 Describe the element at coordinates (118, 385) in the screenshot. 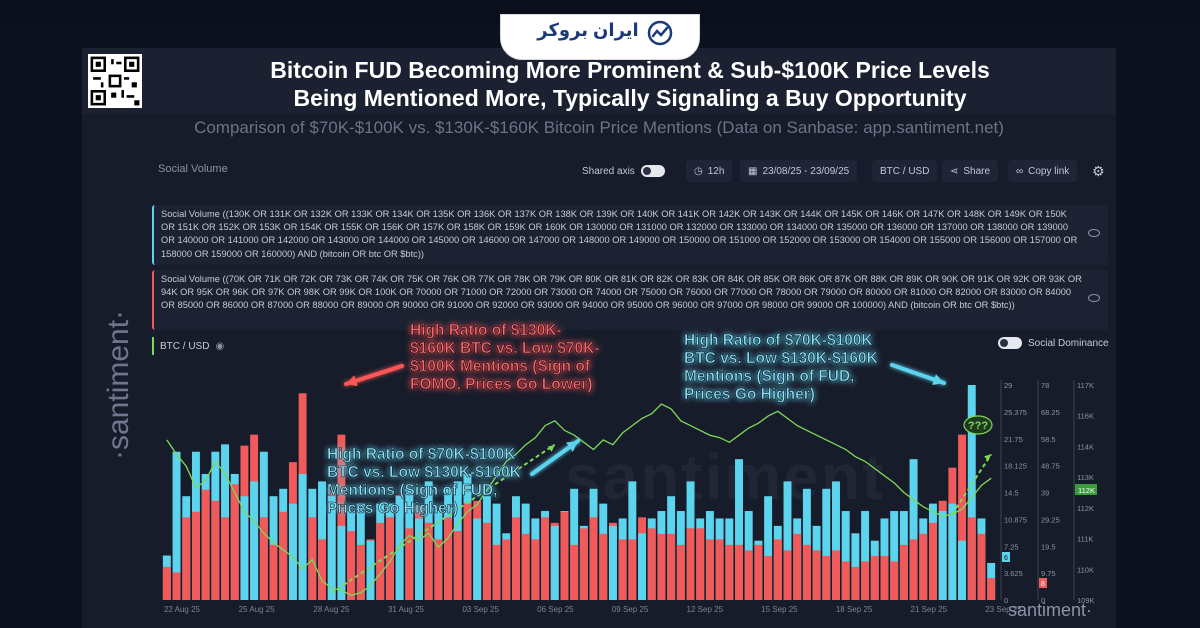

I see `santiment-side-logo: ·santiment·` at that location.